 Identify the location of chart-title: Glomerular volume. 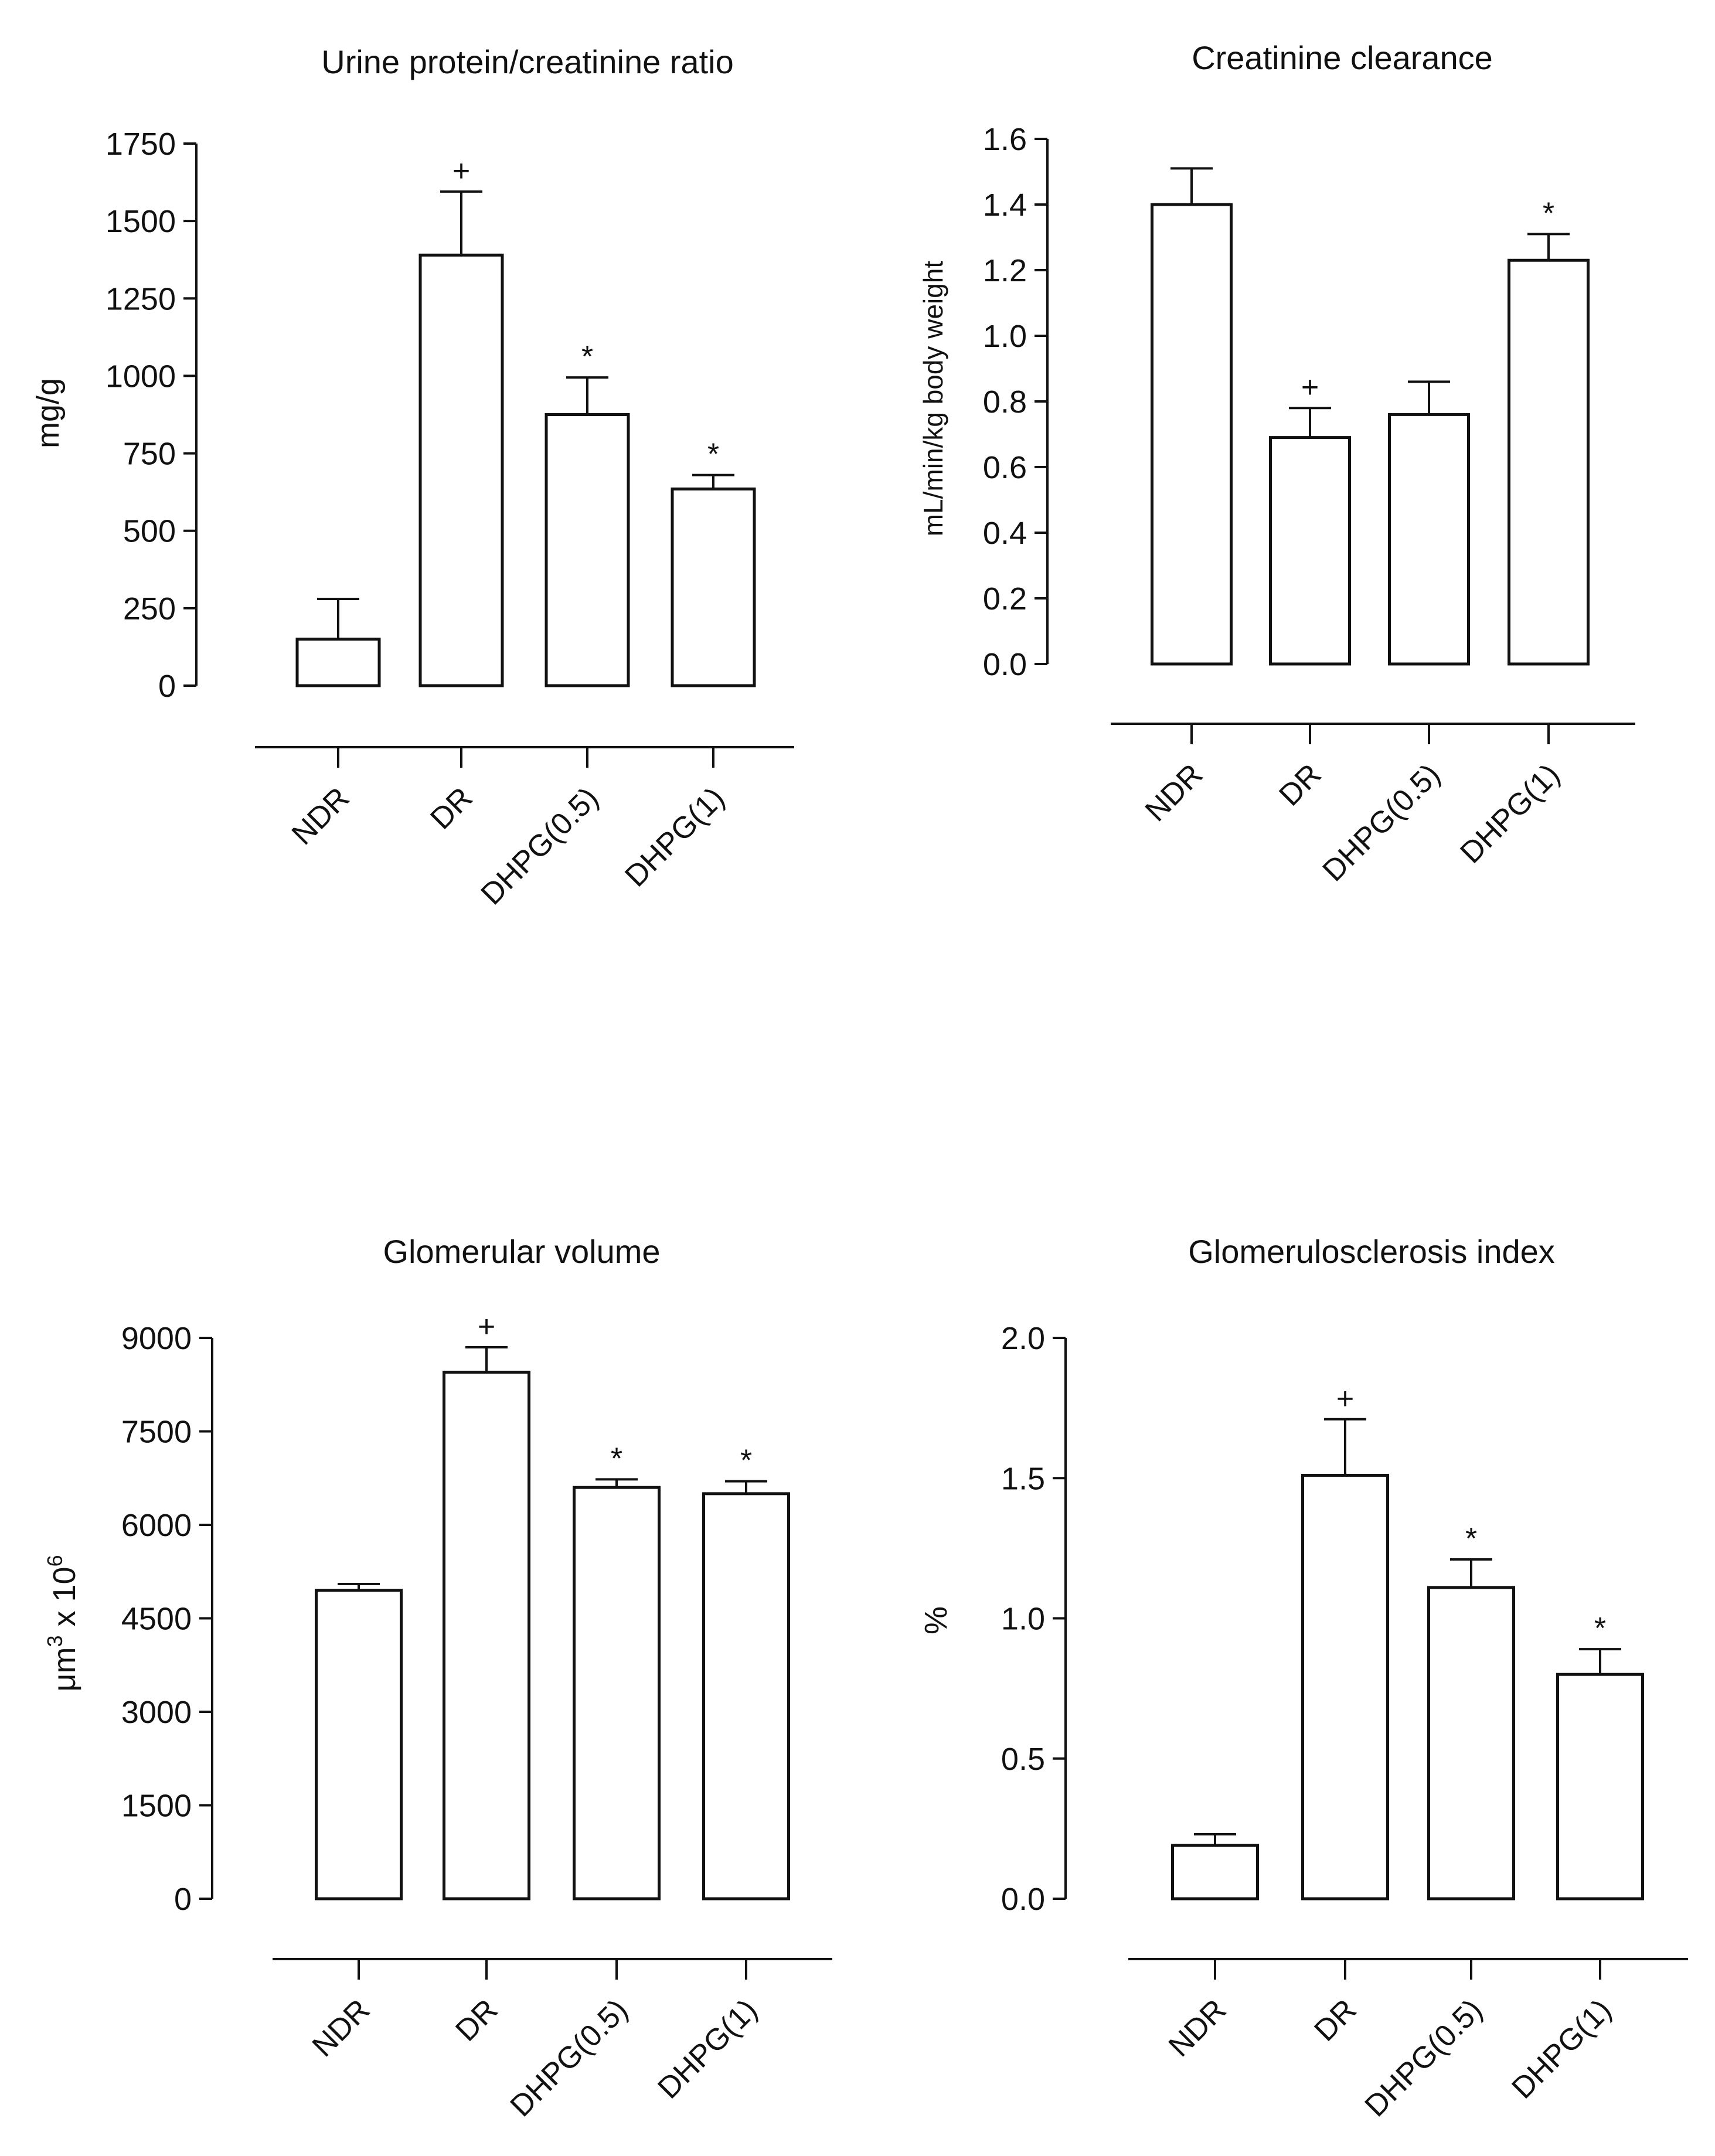
(521, 1251).